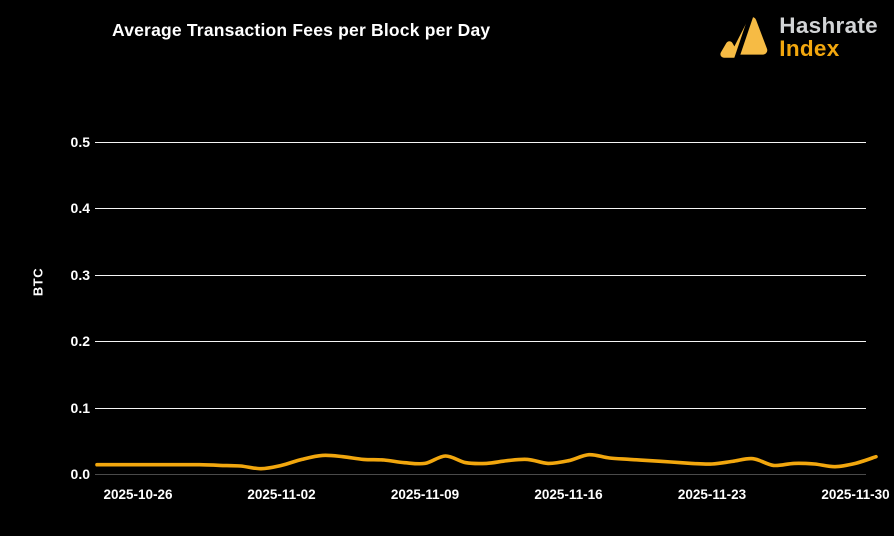 The height and width of the screenshot is (536, 894). Describe the element at coordinates (486, 461) in the screenshot. I see `fee-line-series` at that location.